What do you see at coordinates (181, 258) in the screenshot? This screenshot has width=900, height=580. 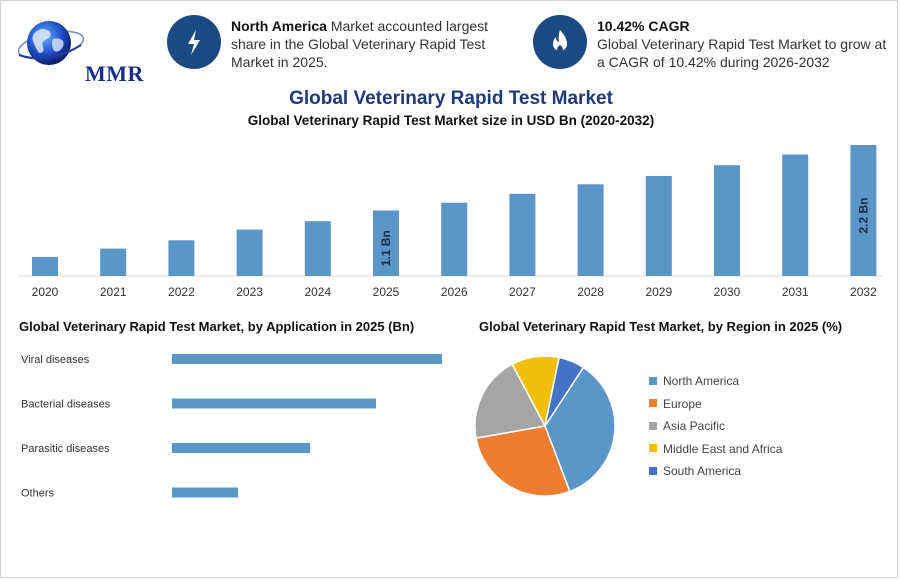 I see `bar-2022` at bounding box center [181, 258].